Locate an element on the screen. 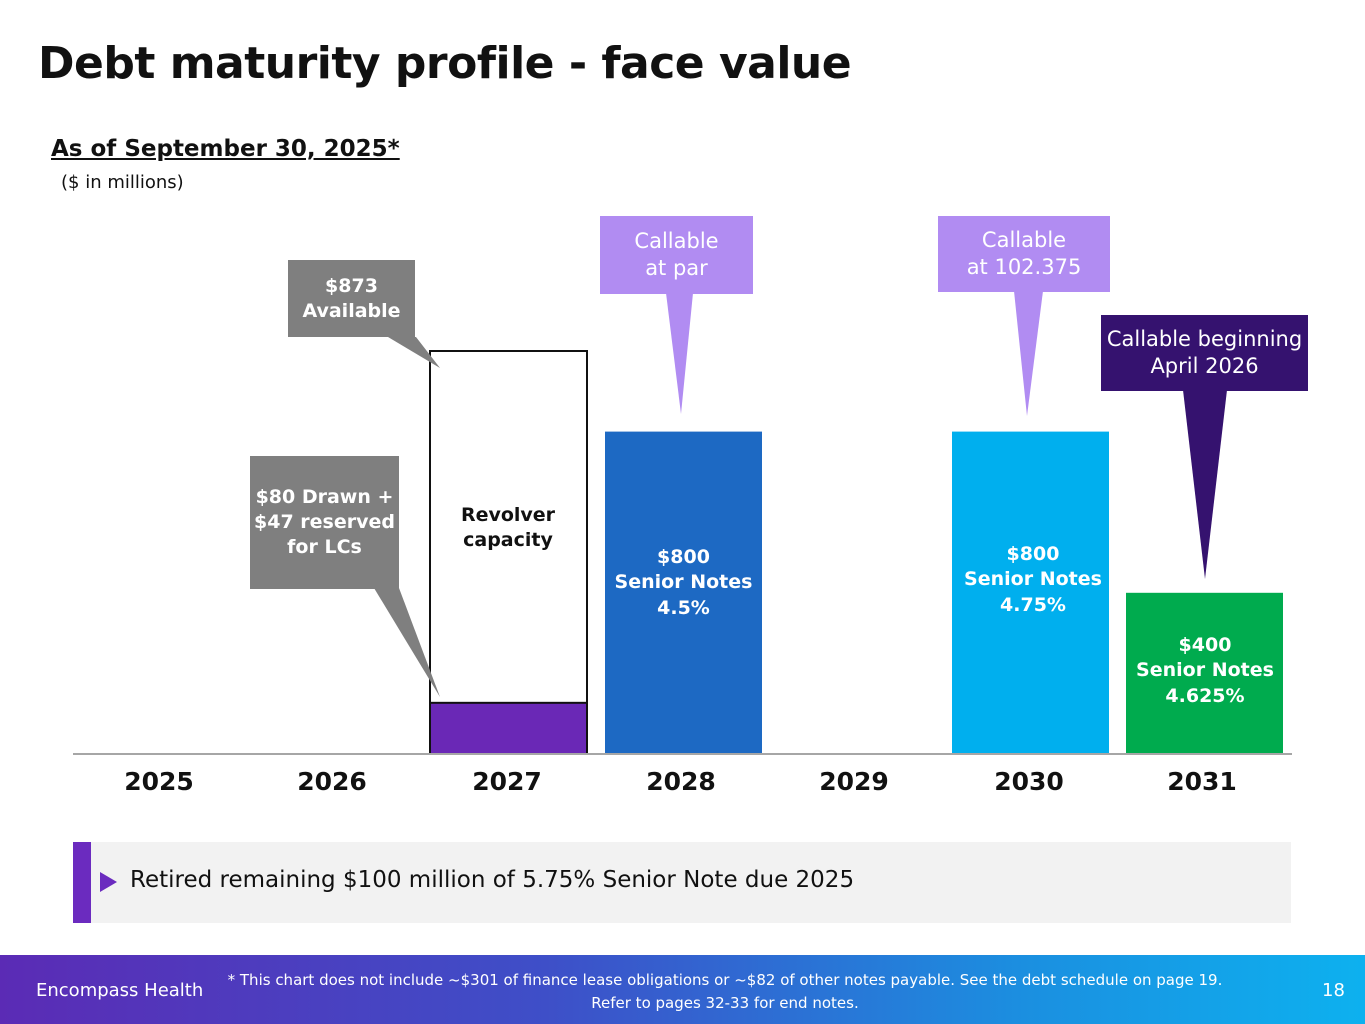 The width and height of the screenshot is (1365, 1024). callout-drawn: $80 Drawn + $47 reserved for LCs is located at coordinates (324, 522).